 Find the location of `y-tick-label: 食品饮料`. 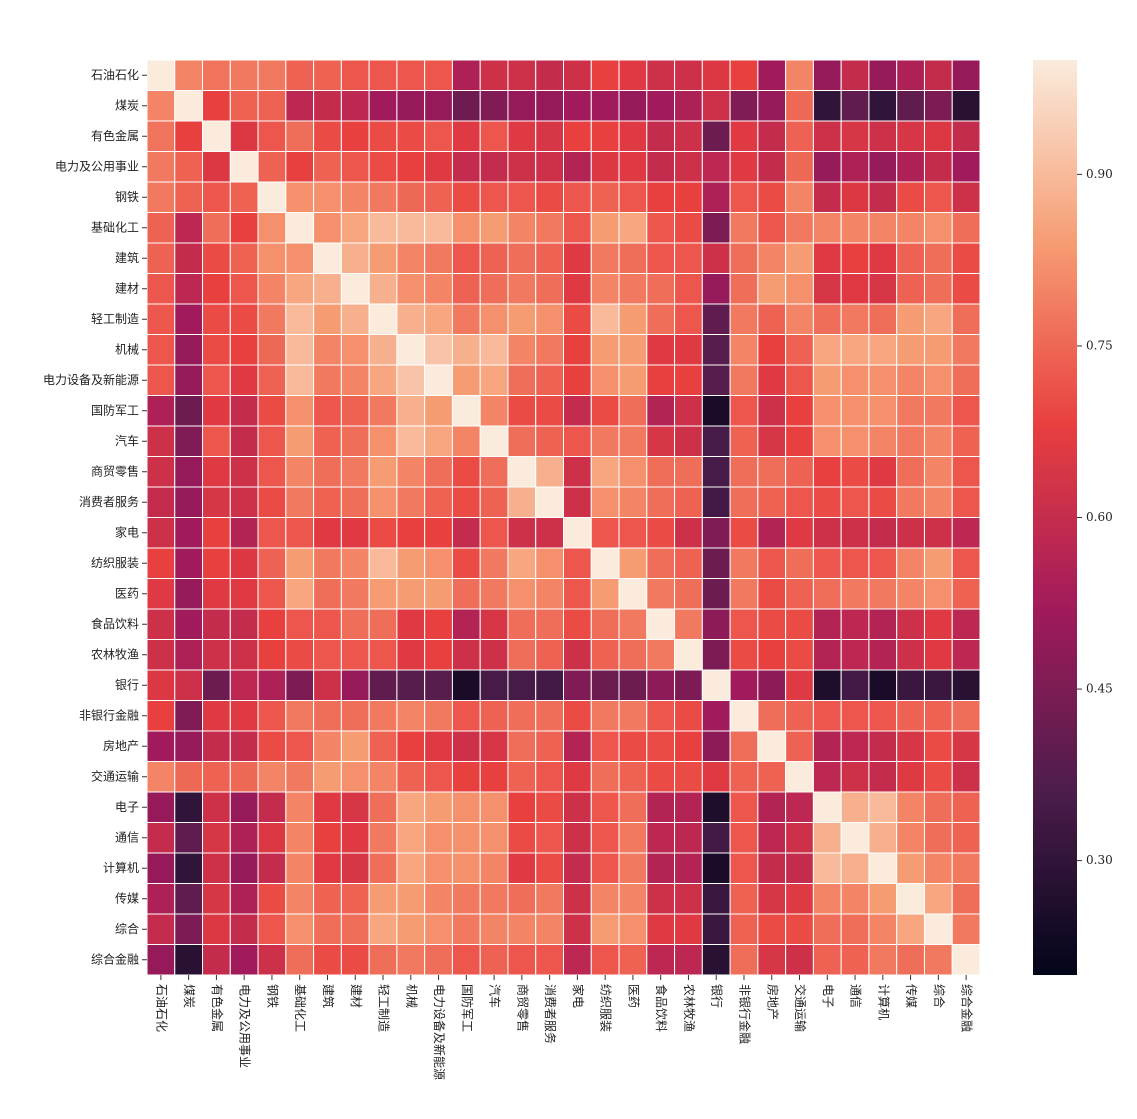

y-tick-label: 食品饮料 is located at coordinates (115, 623).